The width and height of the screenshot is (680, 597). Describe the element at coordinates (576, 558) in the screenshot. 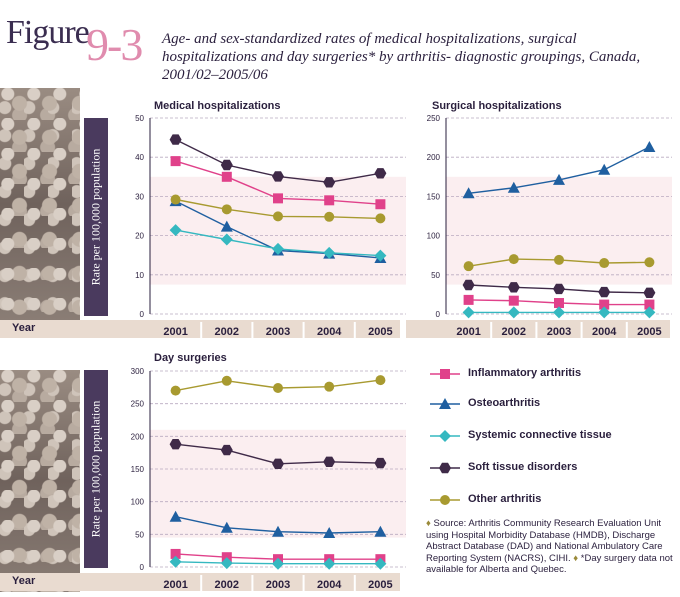

I see `source-marker-2: ♦` at that location.